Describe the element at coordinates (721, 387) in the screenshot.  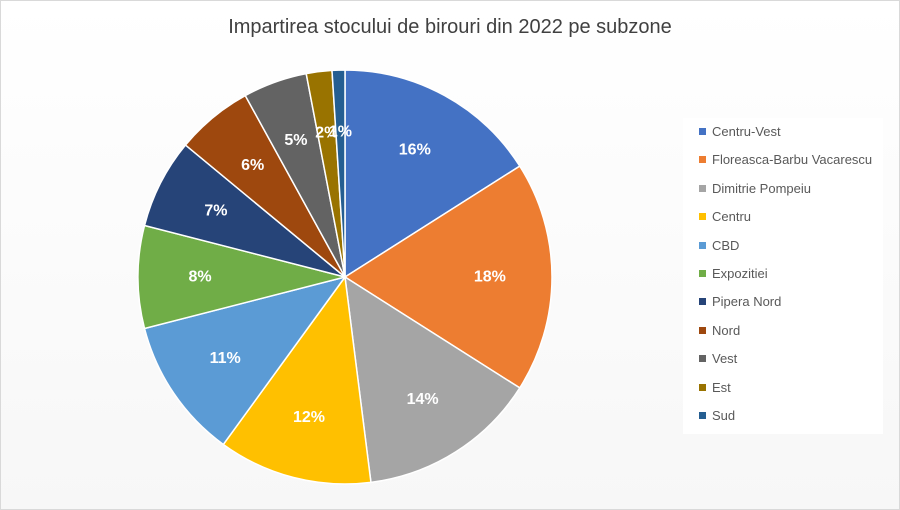
I see `legend-label: Est` at that location.